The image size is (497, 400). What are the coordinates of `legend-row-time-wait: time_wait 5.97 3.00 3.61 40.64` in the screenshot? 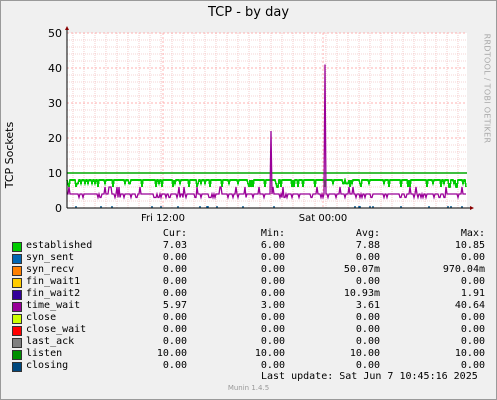 It's located at (252, 306).